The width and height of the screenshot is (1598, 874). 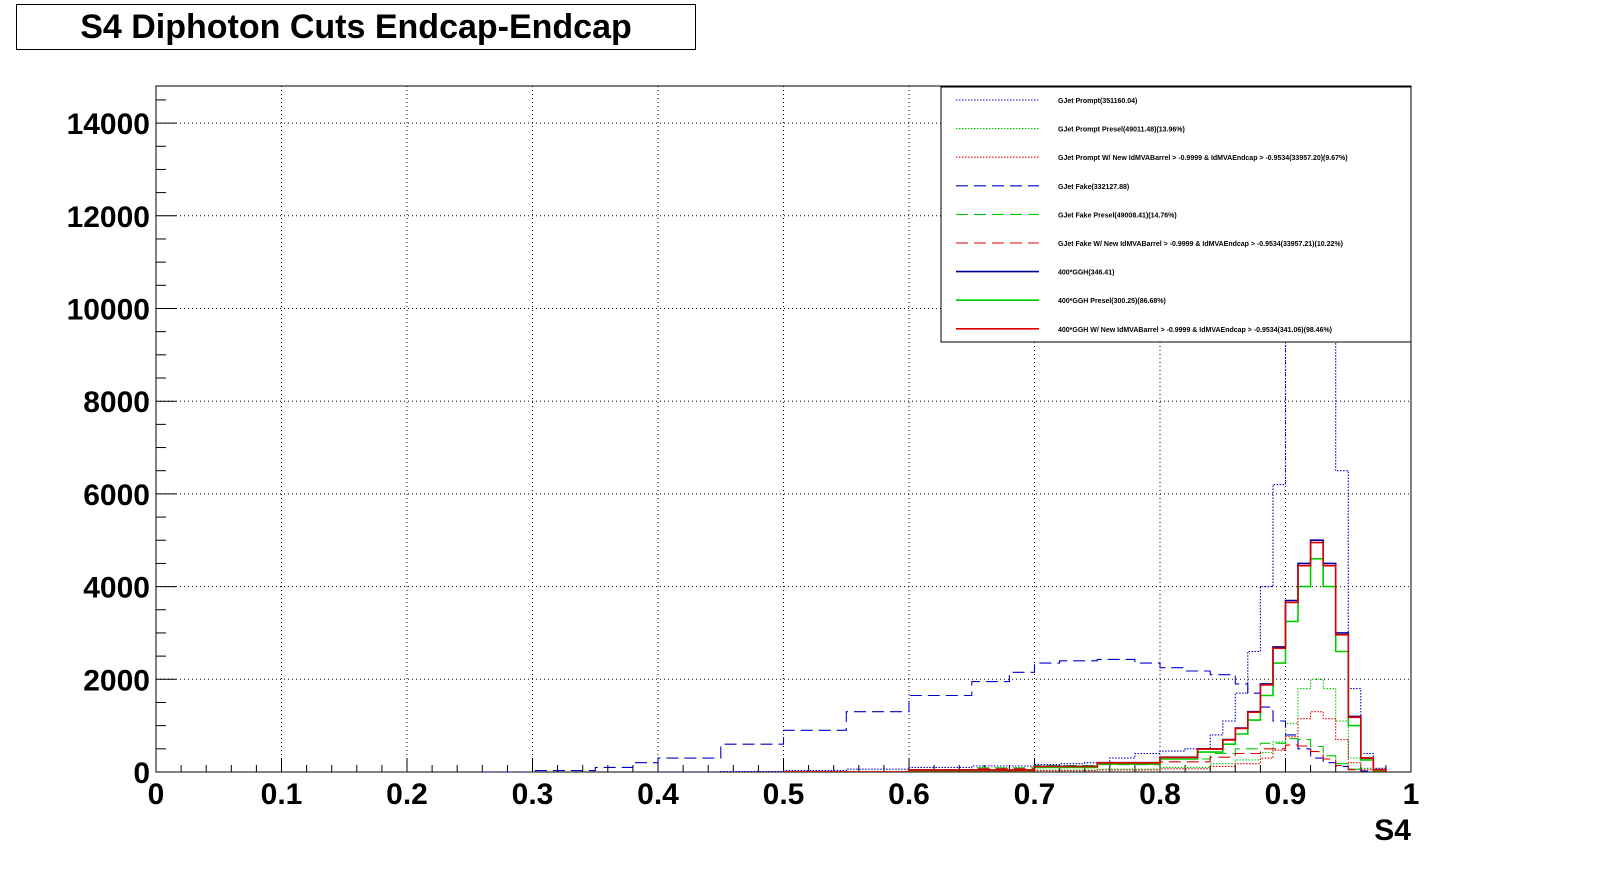 I want to click on x-tick-label: 0, so click(x=156, y=794).